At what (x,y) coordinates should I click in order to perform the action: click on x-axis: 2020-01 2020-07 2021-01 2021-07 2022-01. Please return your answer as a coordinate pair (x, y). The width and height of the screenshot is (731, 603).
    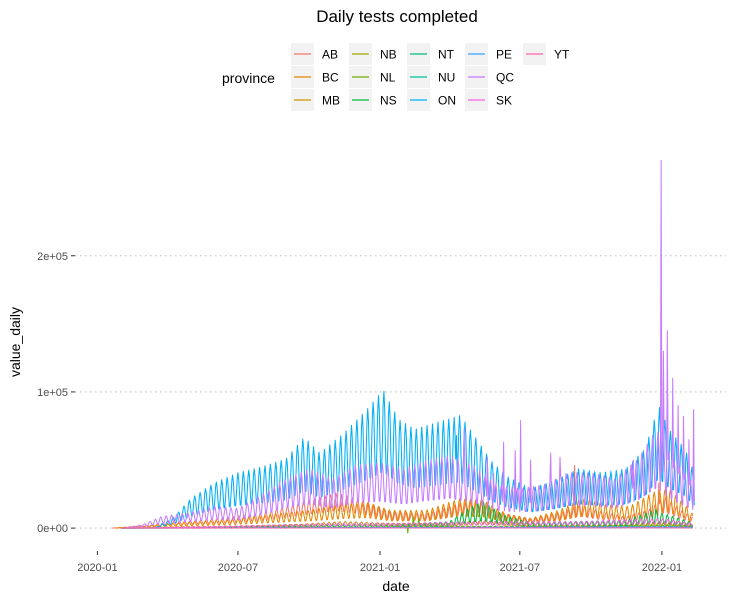
    Looking at the image, I should click on (379, 562).